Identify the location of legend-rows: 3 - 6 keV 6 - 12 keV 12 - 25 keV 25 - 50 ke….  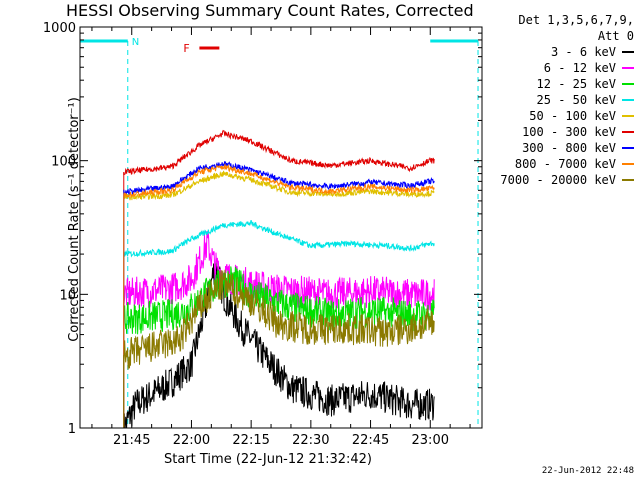
(567, 116).